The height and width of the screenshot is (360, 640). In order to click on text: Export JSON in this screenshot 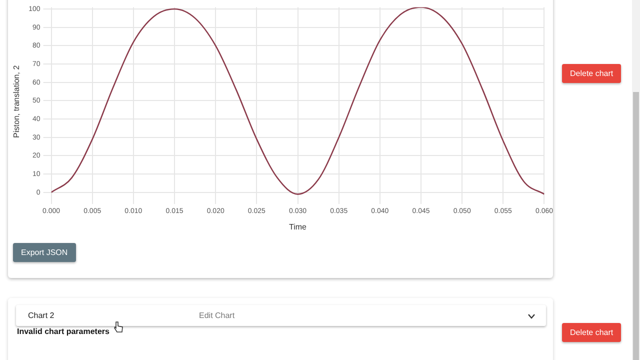, I will do `click(44, 252)`.